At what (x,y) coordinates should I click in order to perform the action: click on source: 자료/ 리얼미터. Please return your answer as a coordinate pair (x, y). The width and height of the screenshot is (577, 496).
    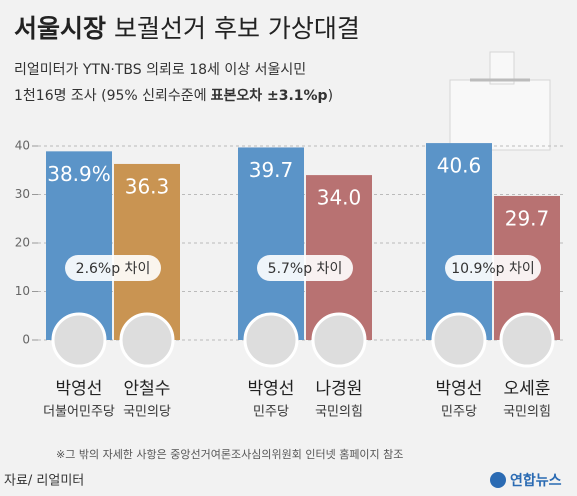
    Looking at the image, I should click on (44, 481).